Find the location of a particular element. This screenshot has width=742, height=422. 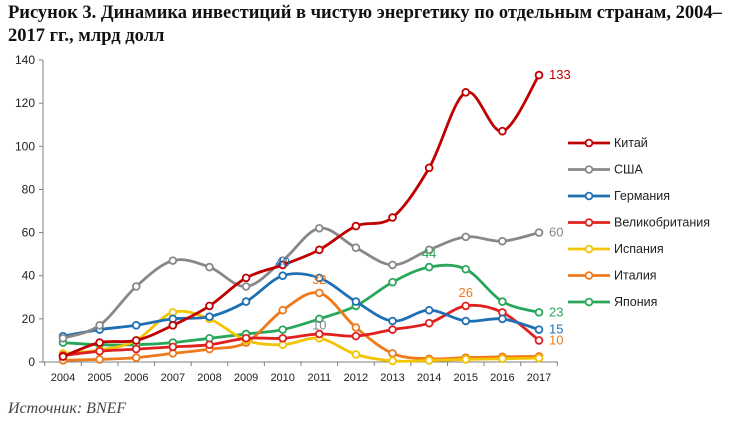

legend-label: США is located at coordinates (628, 170).